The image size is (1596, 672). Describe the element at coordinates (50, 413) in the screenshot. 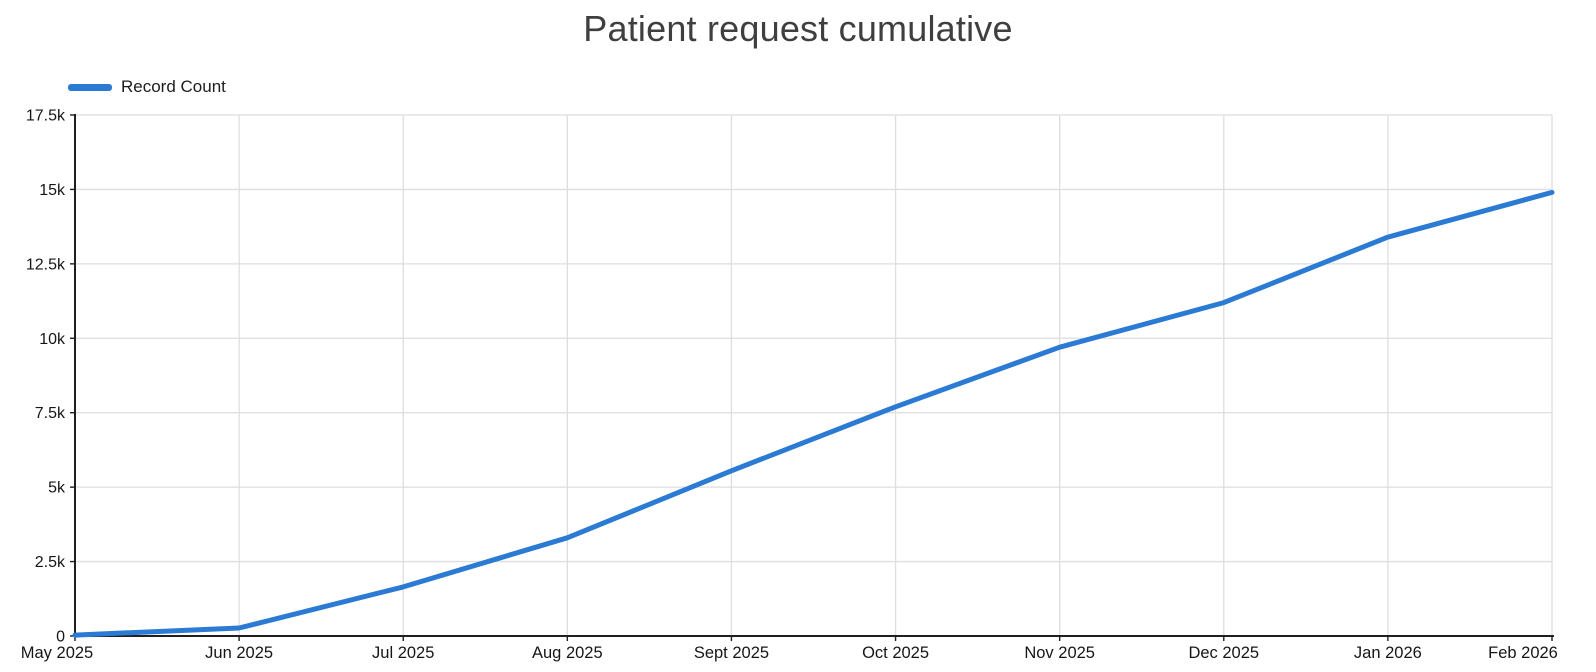

I see `y-axis-tick-label: 7.5k` at that location.